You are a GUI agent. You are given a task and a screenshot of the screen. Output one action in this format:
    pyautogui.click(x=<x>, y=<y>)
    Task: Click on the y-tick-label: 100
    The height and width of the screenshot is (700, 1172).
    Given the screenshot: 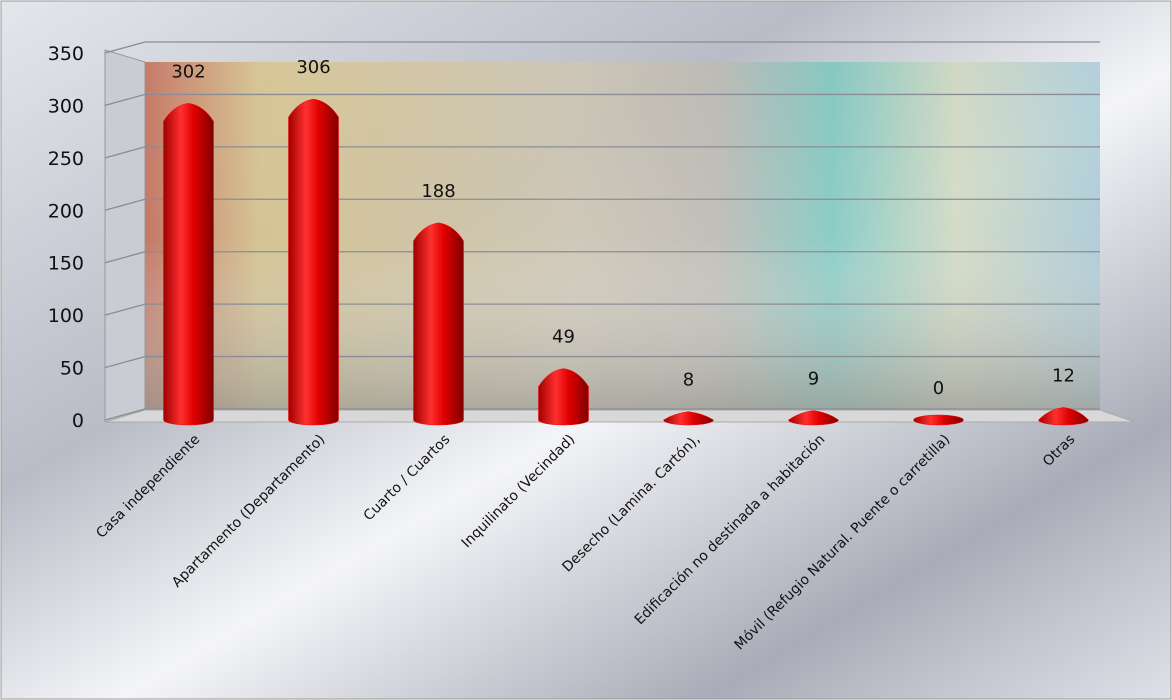 What is the action you would take?
    pyautogui.click(x=66, y=316)
    